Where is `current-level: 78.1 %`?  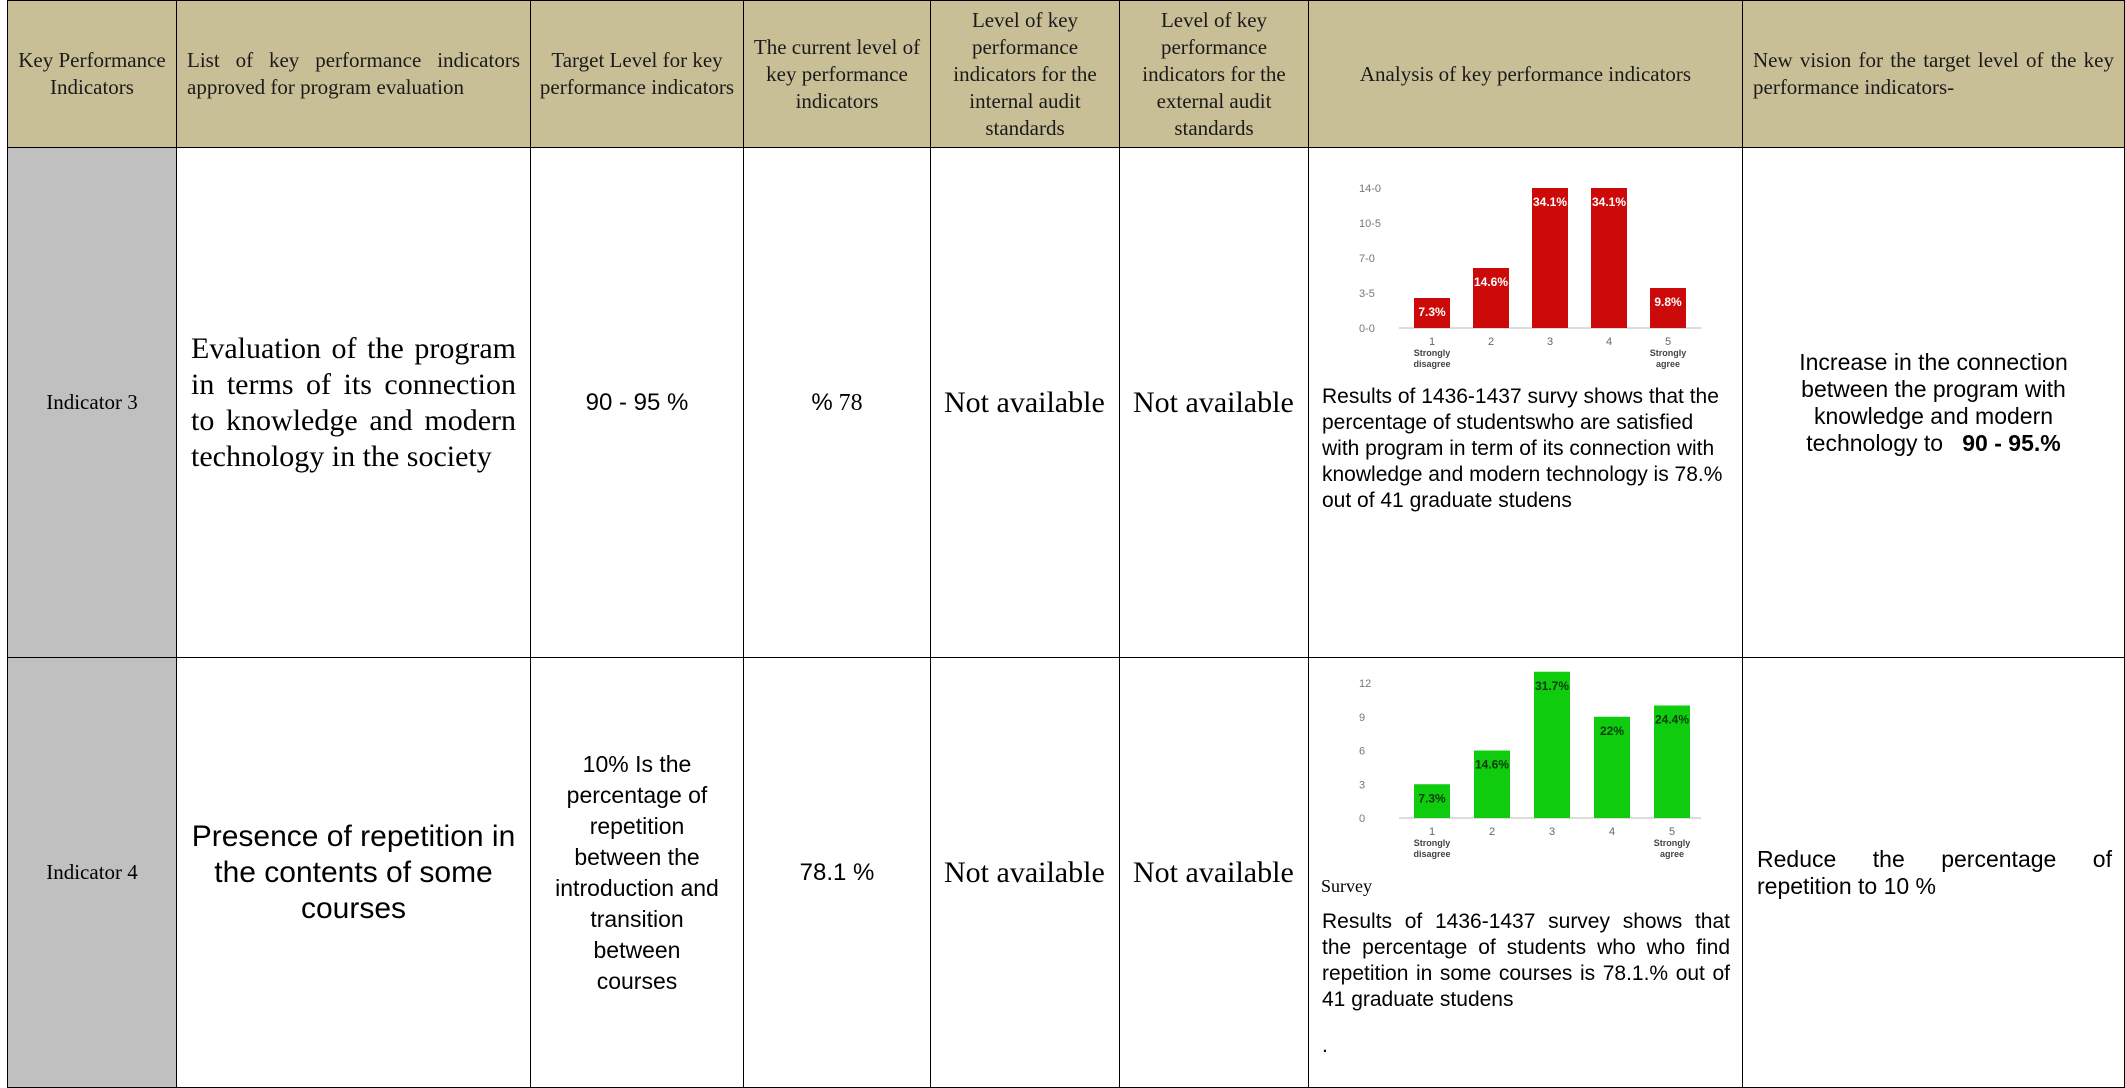 current-level: 78.1 % is located at coordinates (837, 872).